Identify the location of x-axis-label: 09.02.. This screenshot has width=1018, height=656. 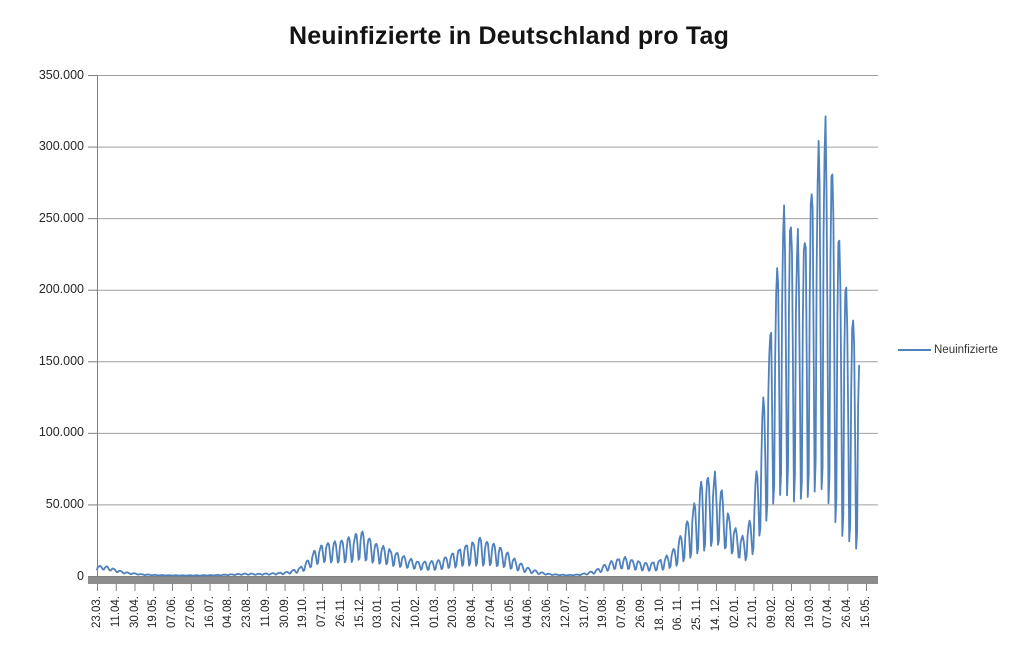
(772, 612).